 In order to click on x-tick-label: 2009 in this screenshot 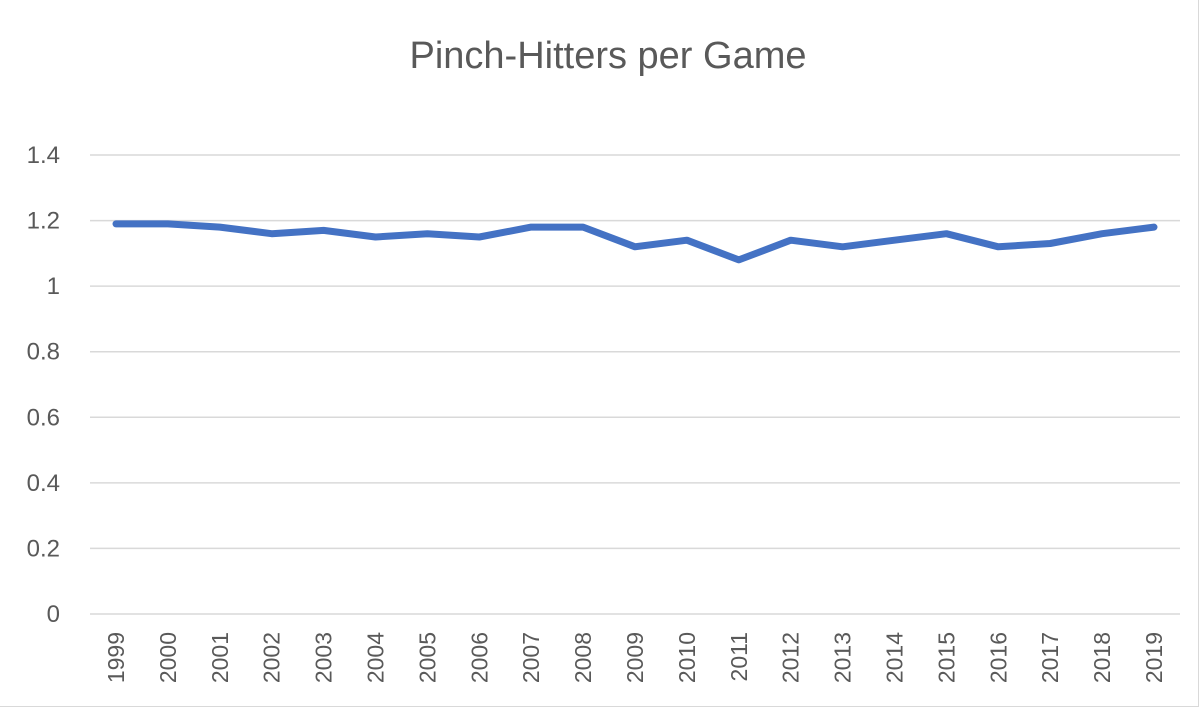, I will do `click(635, 657)`.